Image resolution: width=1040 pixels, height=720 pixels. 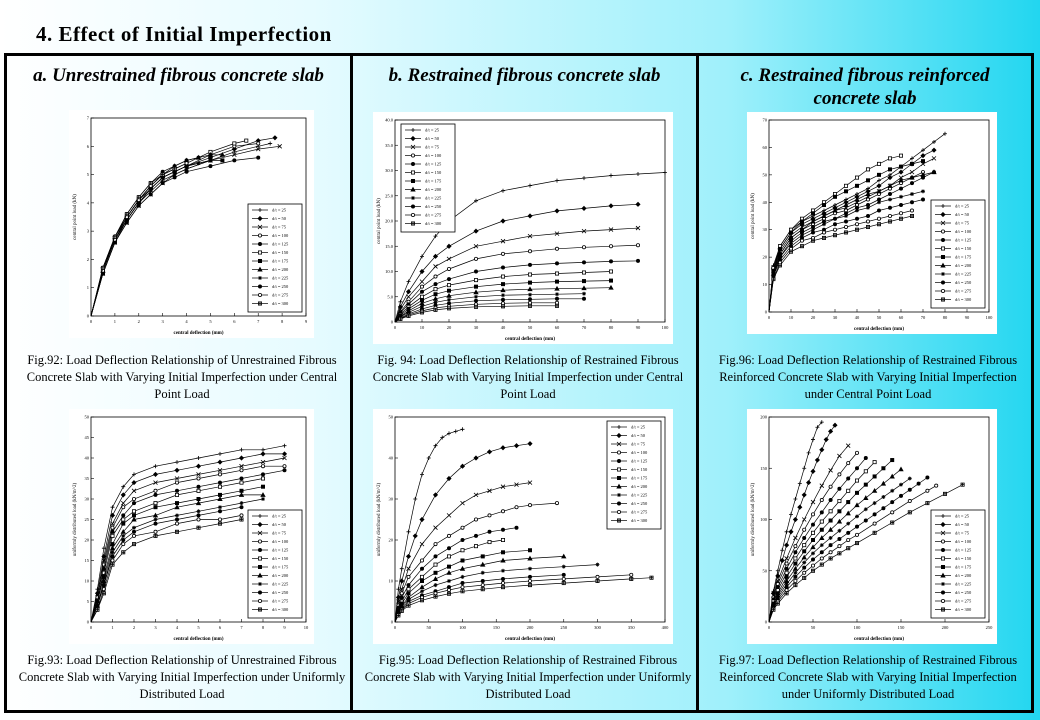 What do you see at coordinates (280, 567) in the screenshot?
I see `legend-entry: d/t = 175` at bounding box center [280, 567].